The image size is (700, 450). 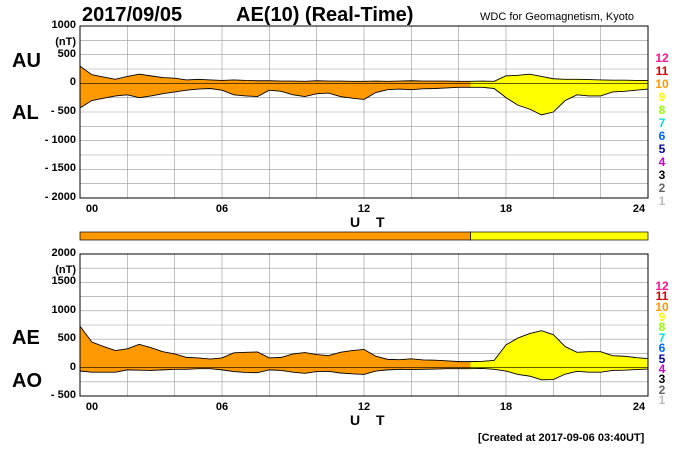 I want to click on y-tick-label: - 2000, so click(x=60, y=197).